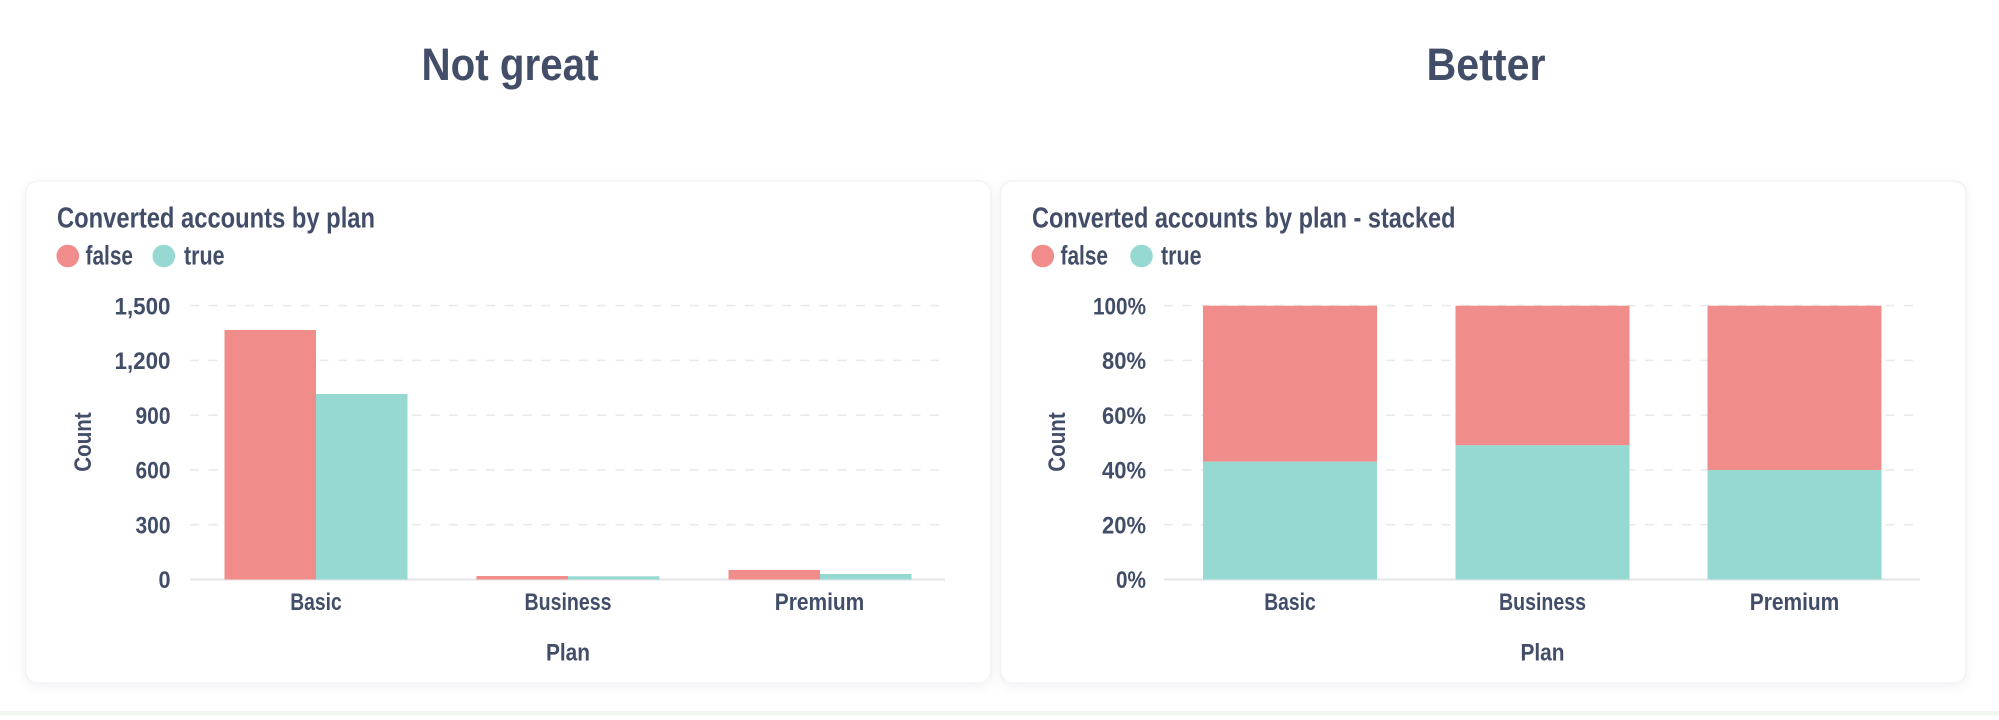 The image size is (1999, 720). What do you see at coordinates (165, 580) in the screenshot?
I see `svg-text: 0` at bounding box center [165, 580].